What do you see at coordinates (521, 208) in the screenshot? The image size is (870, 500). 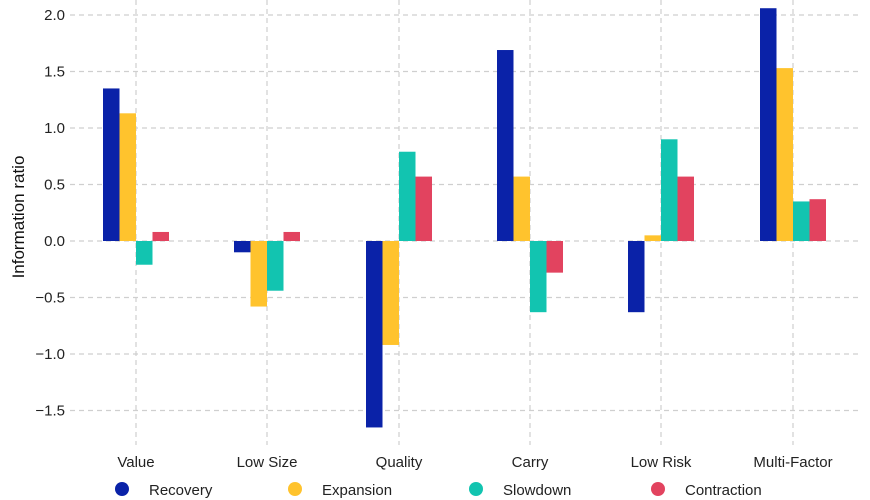 I see `bar-expansion-carry` at bounding box center [521, 208].